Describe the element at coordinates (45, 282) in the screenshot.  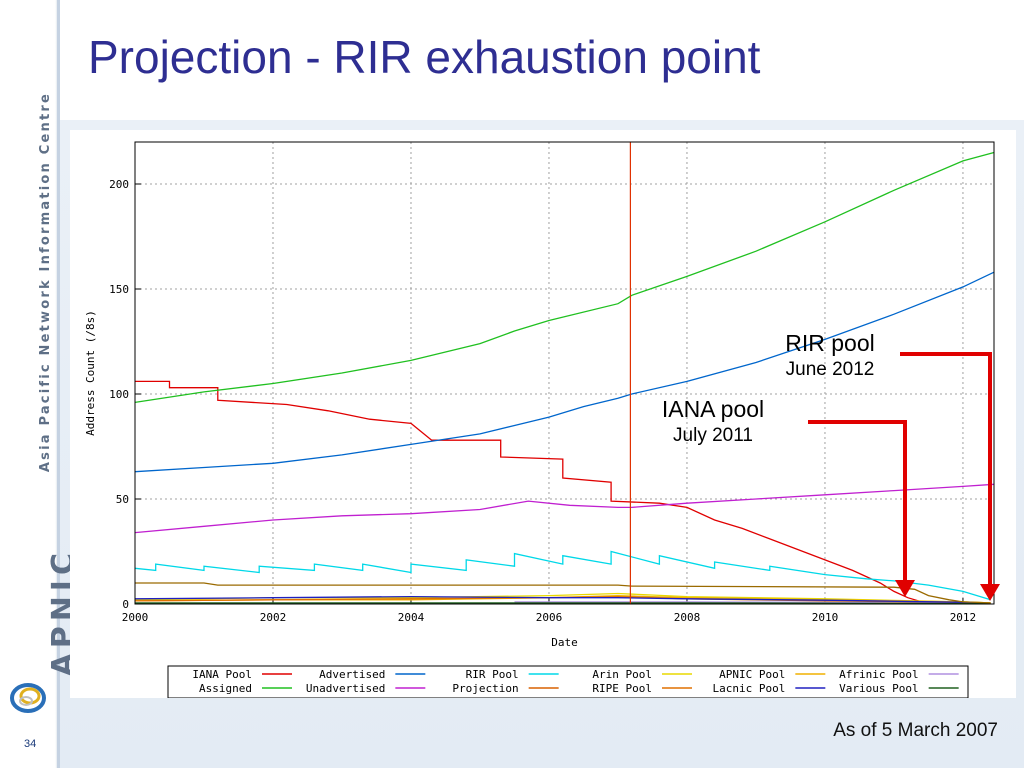
I see `org-name: Asia Pacific Network Information Centre` at that location.